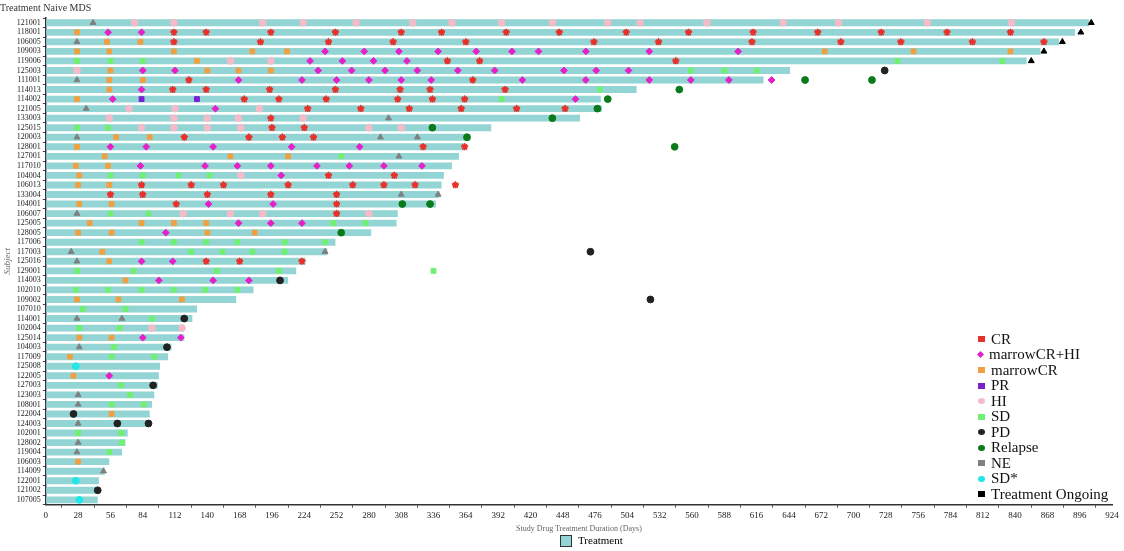  Describe the element at coordinates (6, 261) in the screenshot. I see `y-axis-title: Subject` at that location.